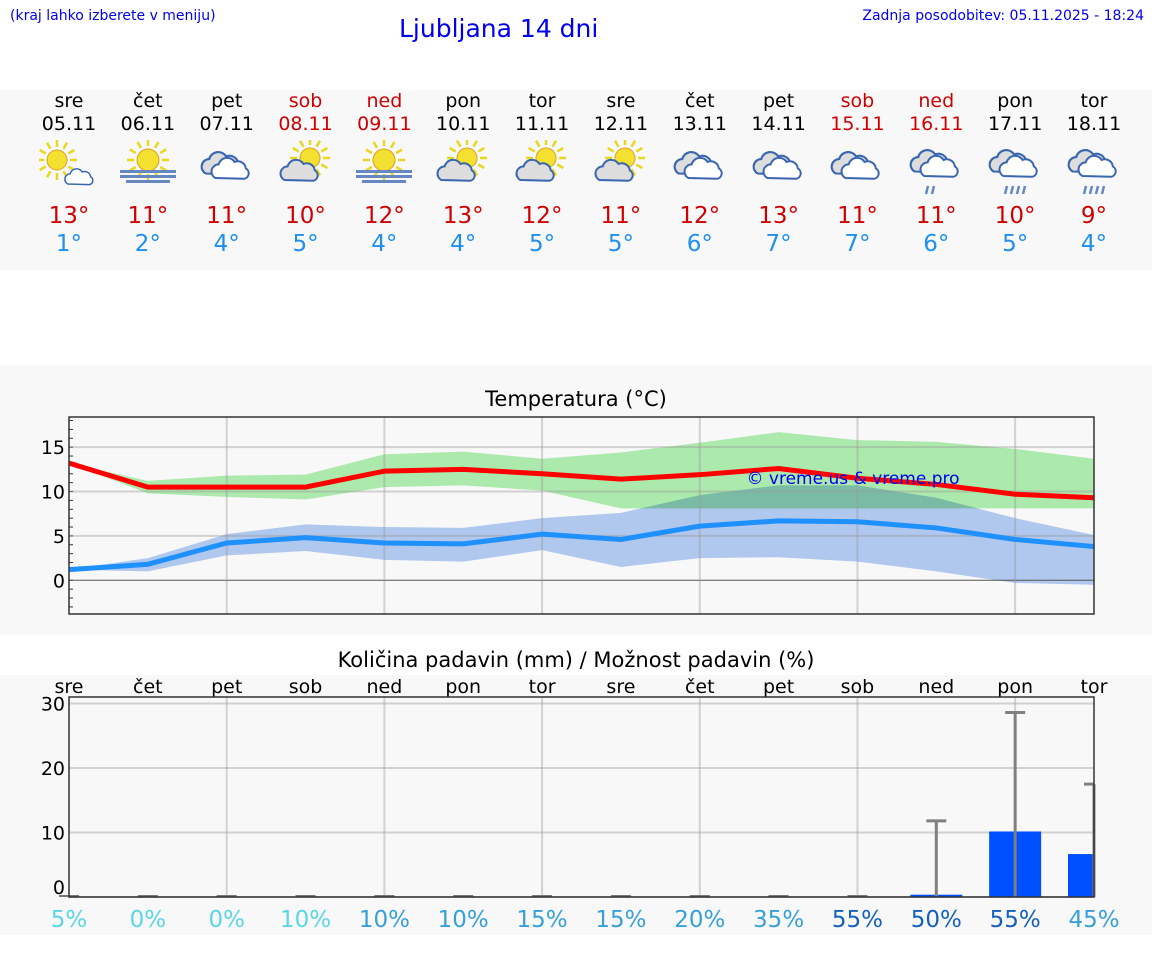 This screenshot has width=1152, height=975. Describe the element at coordinates (857, 101) in the screenshot. I see `day-name: sob` at that location.